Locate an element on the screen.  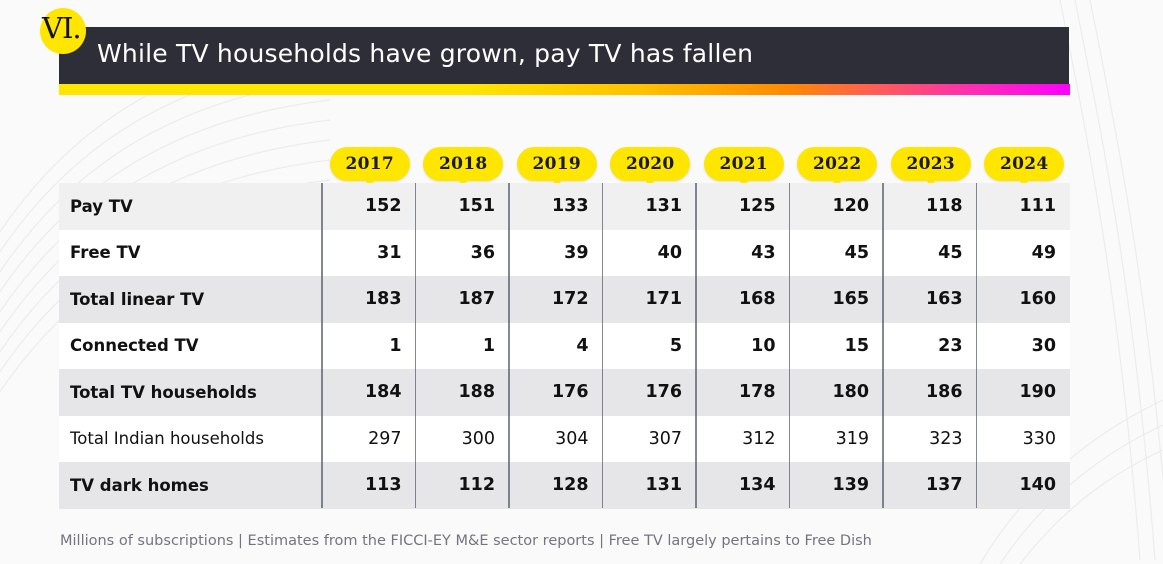
year-header-pill: 2017 is located at coordinates (369, 167).